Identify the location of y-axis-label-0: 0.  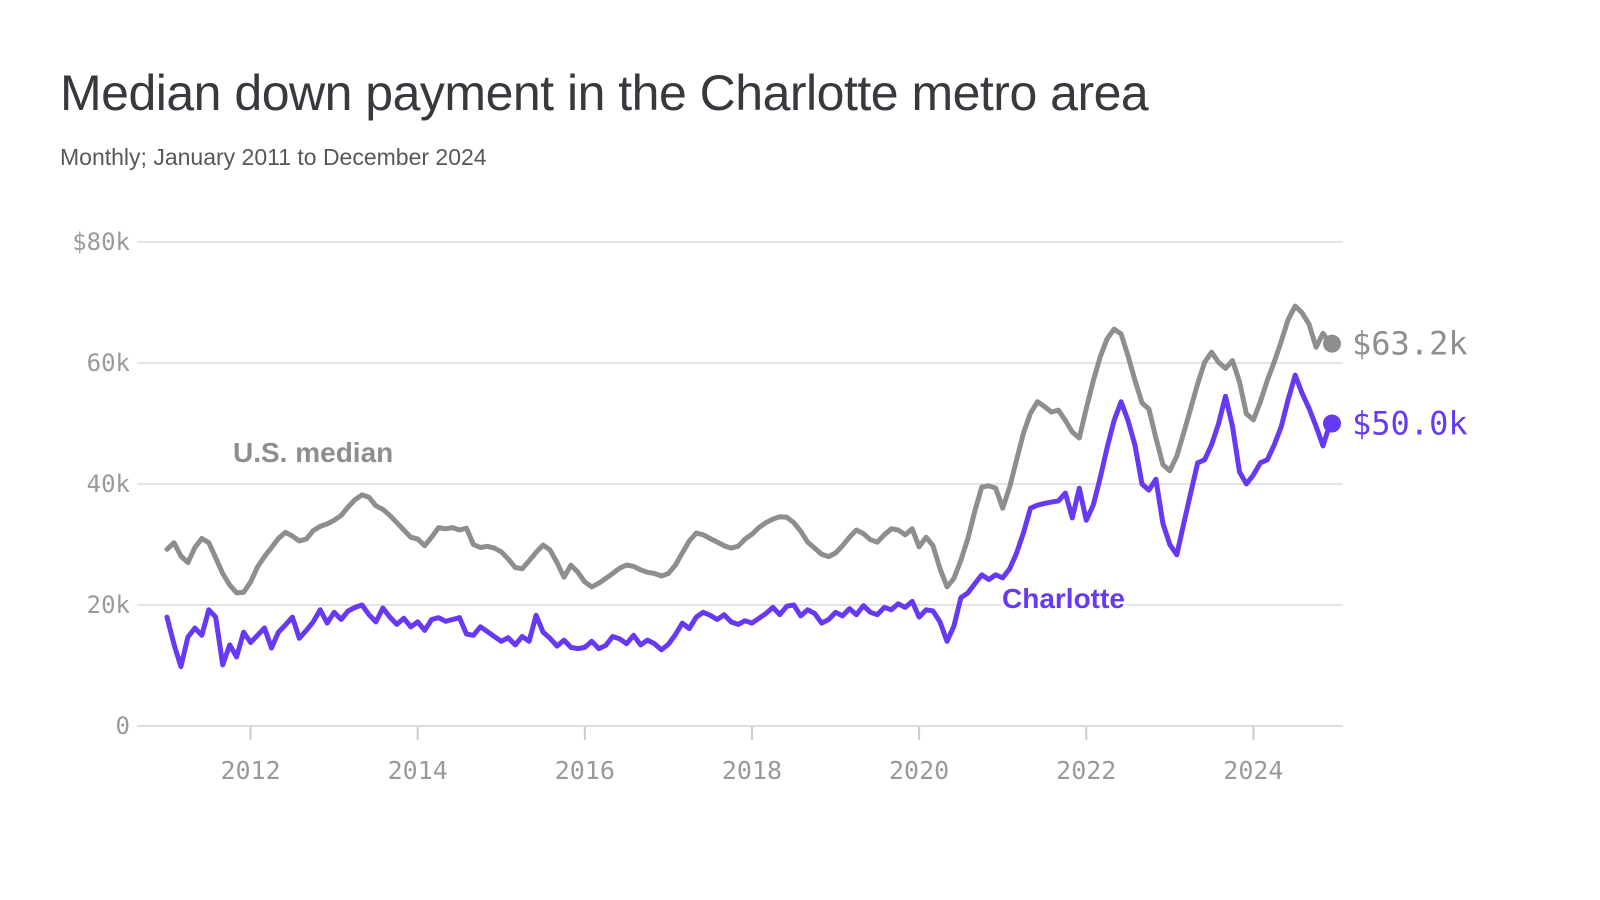
(123, 726).